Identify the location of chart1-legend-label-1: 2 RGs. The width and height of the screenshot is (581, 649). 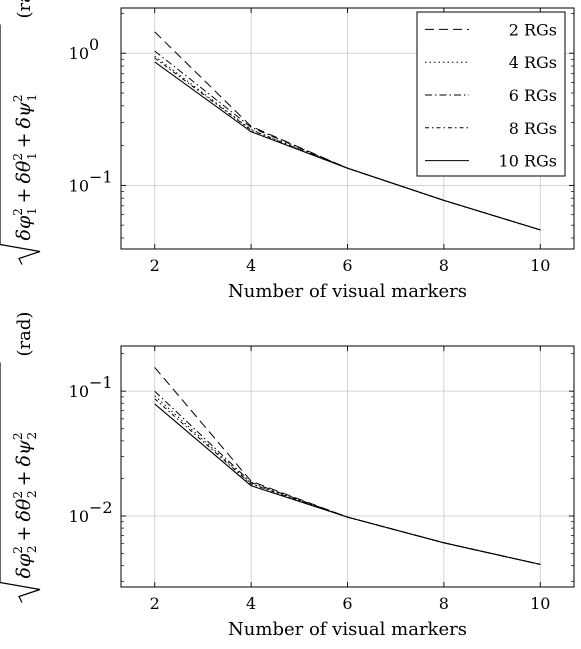
(533, 29).